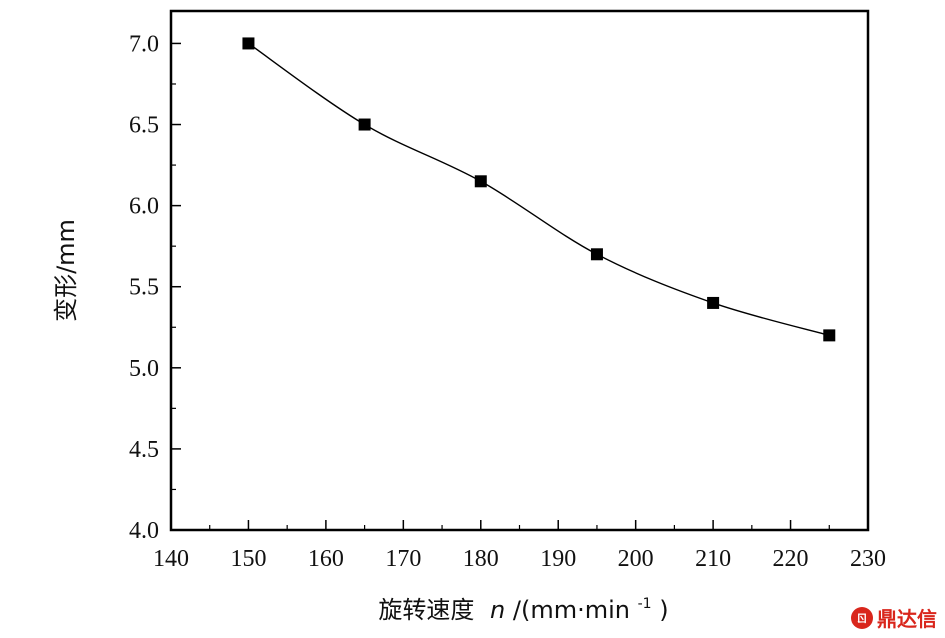  Describe the element at coordinates (144, 369) in the screenshot. I see `y-tick-label: 5.0` at that location.